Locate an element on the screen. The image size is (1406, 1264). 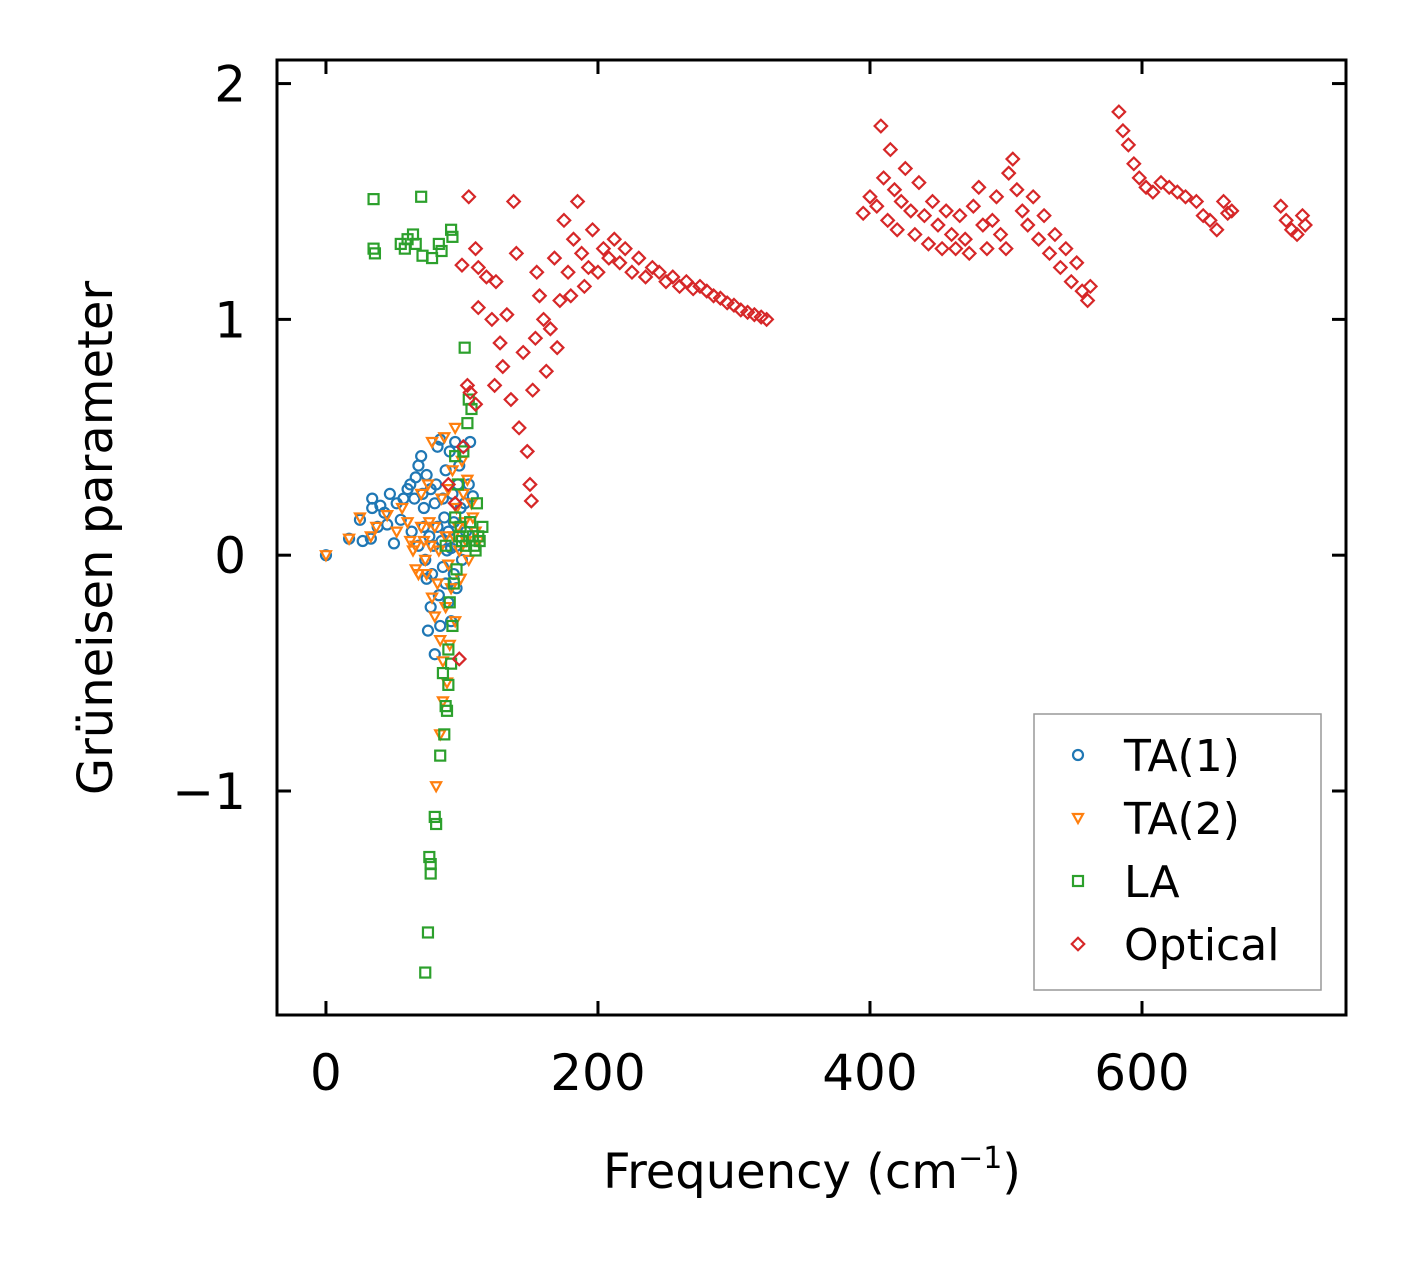
legend: TA(1) TA(2) LA Optical is located at coordinates (1177, 852).